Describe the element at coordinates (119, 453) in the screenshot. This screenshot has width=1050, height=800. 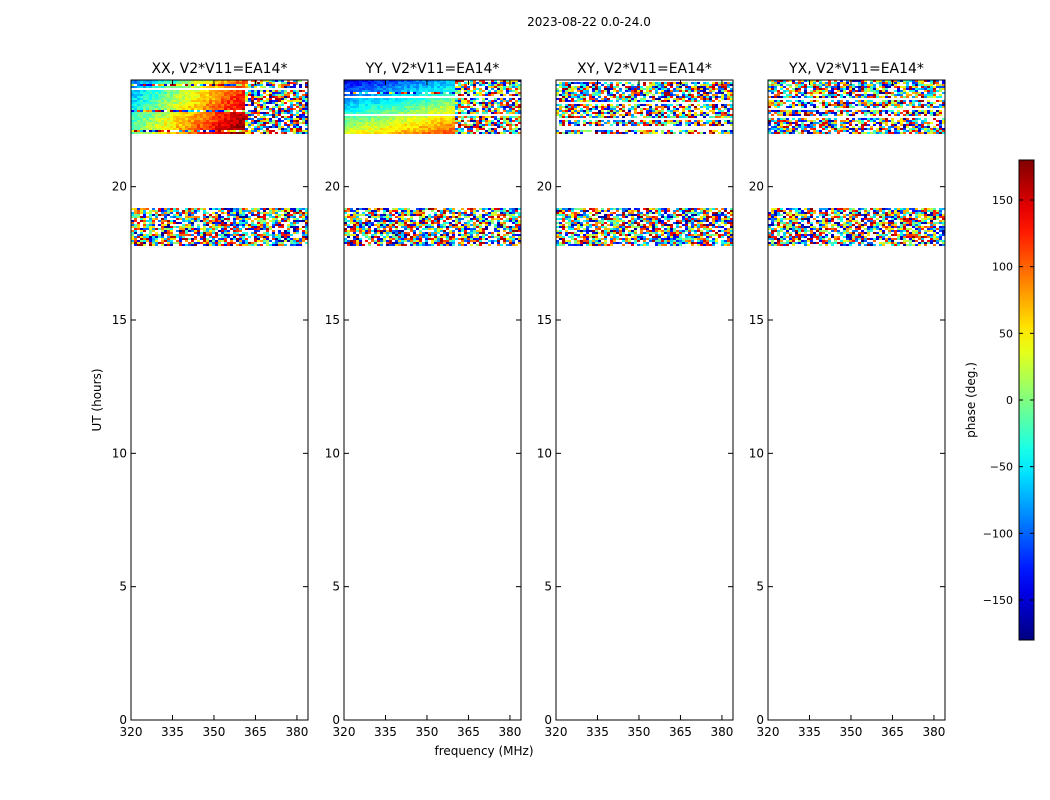
I see `y-tick-label: 10` at that location.